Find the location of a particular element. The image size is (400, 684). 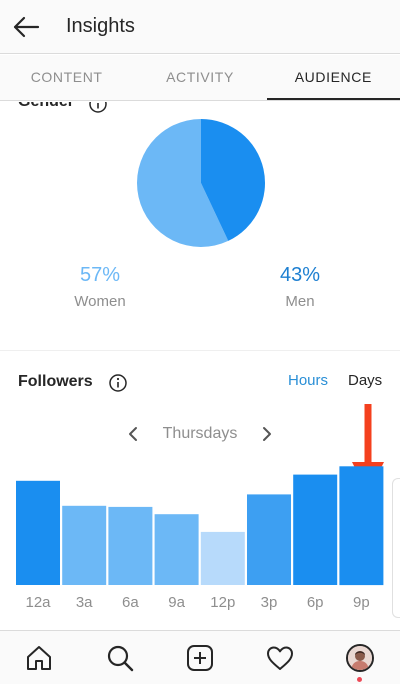

nav-home is located at coordinates (39, 658).